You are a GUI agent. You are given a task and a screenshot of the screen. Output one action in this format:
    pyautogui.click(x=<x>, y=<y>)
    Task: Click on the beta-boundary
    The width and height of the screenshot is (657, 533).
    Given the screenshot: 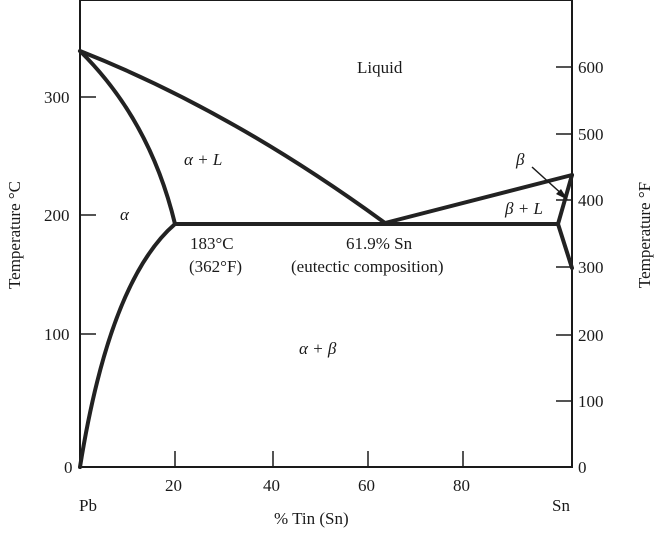 What is the action you would take?
    pyautogui.click(x=565, y=221)
    